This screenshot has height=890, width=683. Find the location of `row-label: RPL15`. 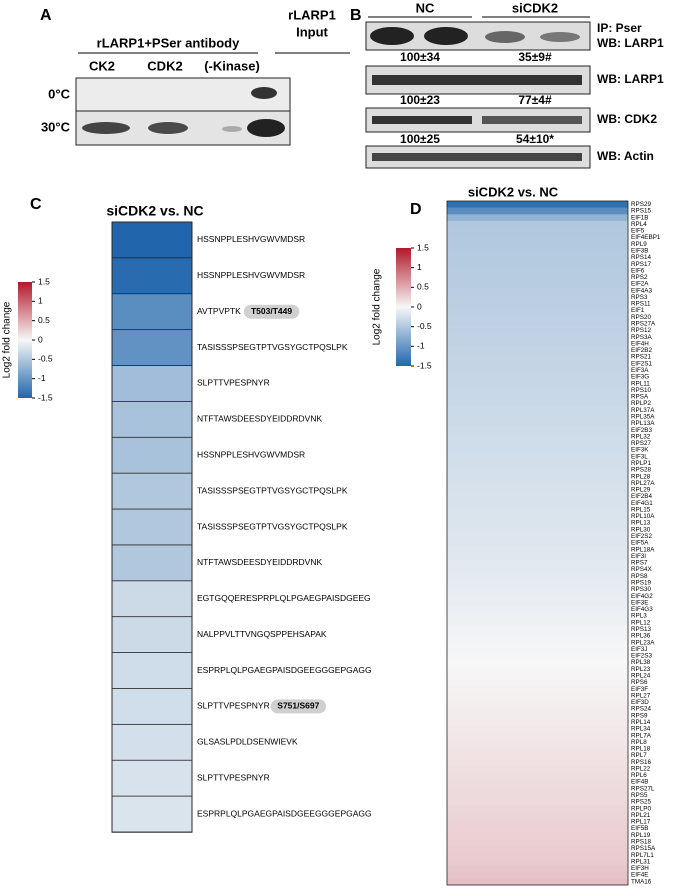

row-label: RPL15 is located at coordinates (641, 509).